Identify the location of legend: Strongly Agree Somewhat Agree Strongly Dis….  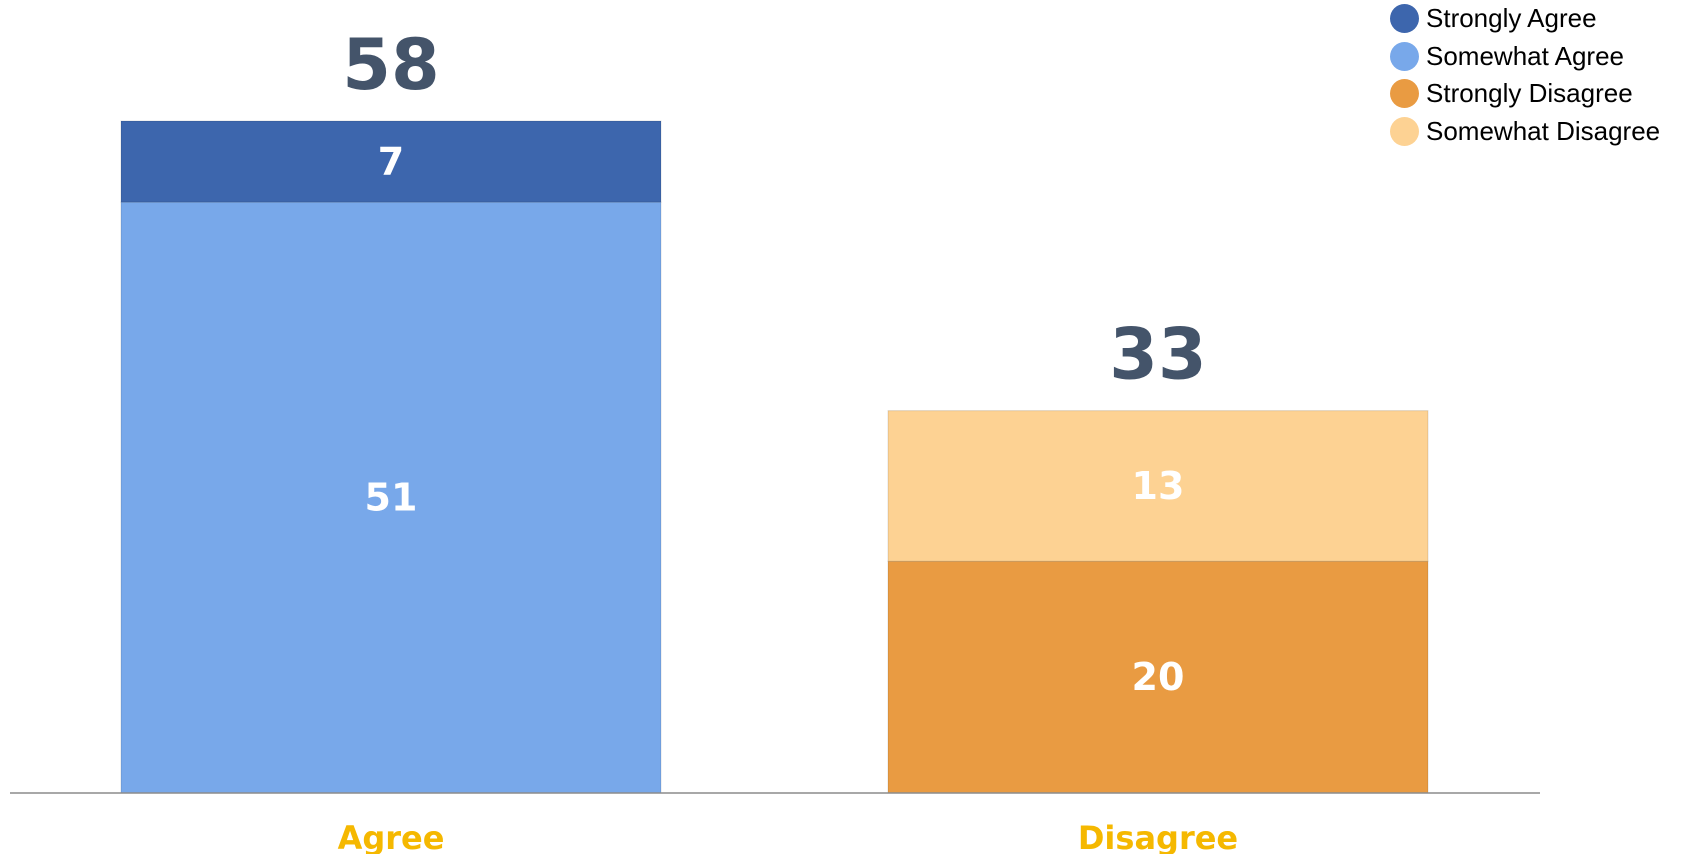
(1525, 75).